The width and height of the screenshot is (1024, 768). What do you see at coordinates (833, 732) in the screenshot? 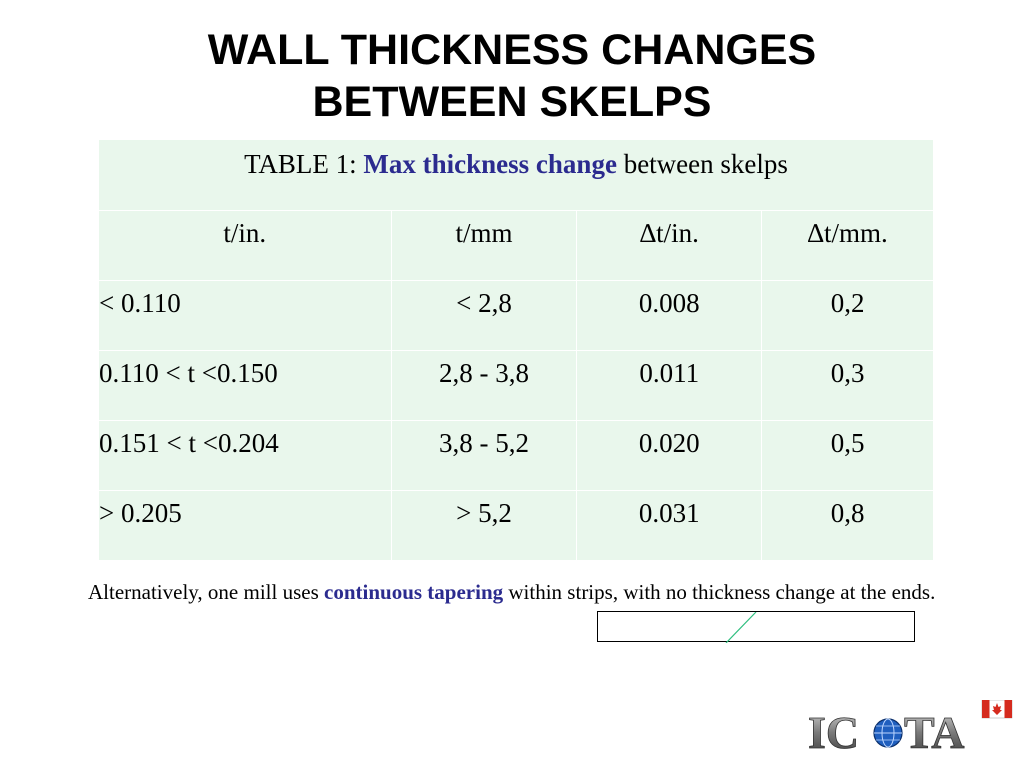
I see `svg-text: IC` at bounding box center [833, 732].